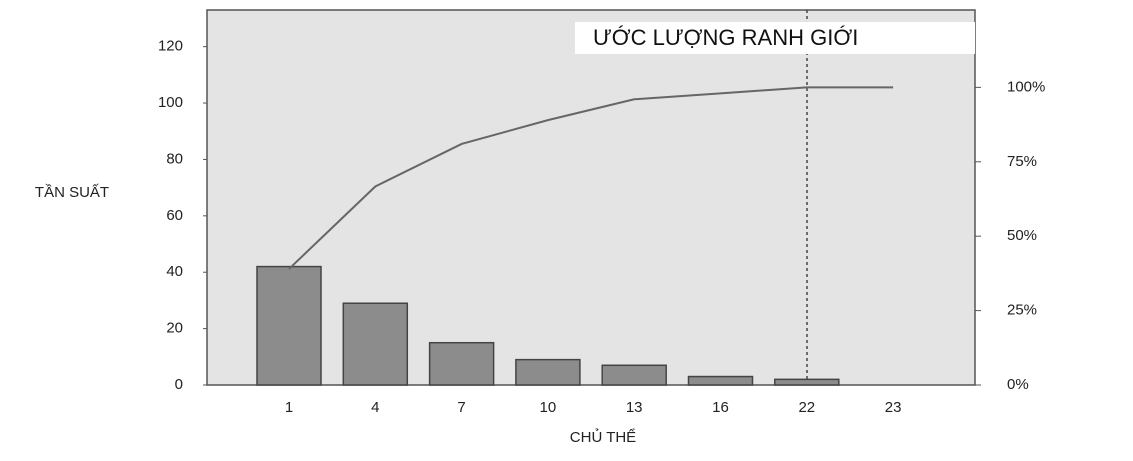  I want to click on y-tick-label: 60, so click(174, 215).